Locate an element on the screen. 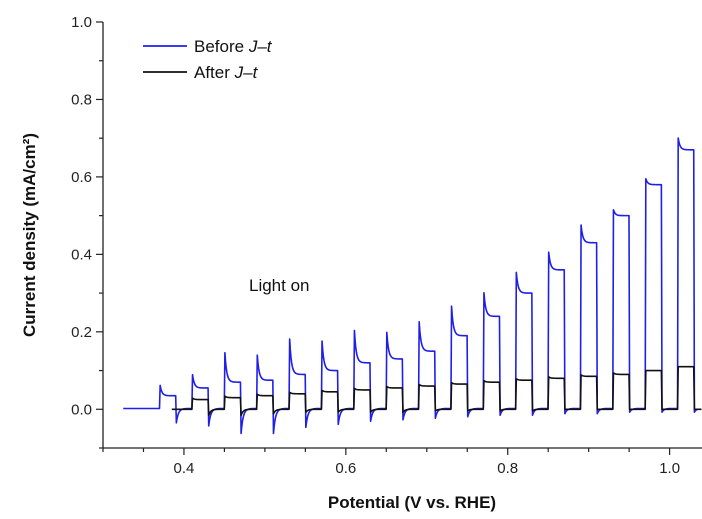 Image resolution: width=702 pixels, height=519 pixels. x-tick-label: 0.8 is located at coordinates (507, 468).